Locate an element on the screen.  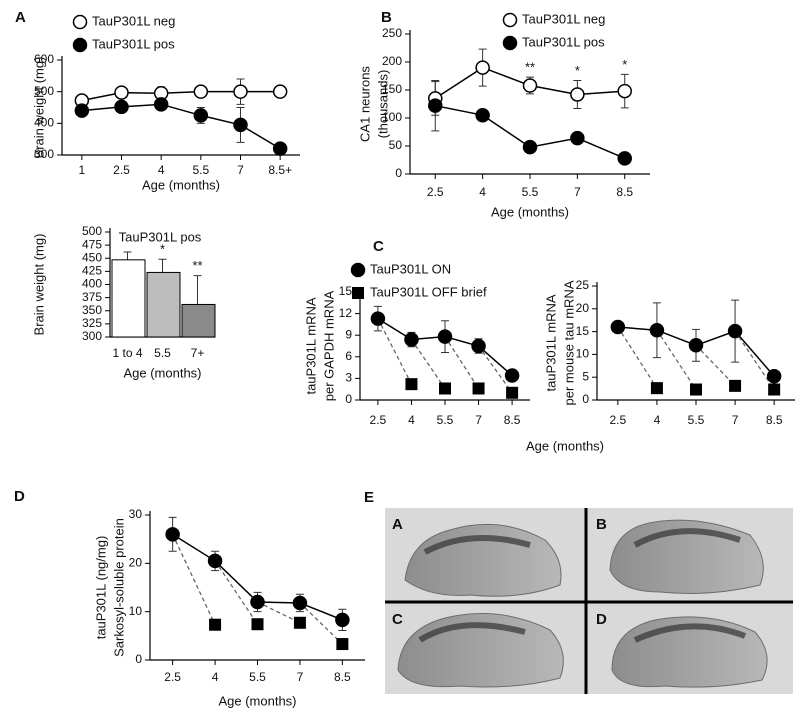
x-tick-label: 7+ is located at coordinates (198, 353).